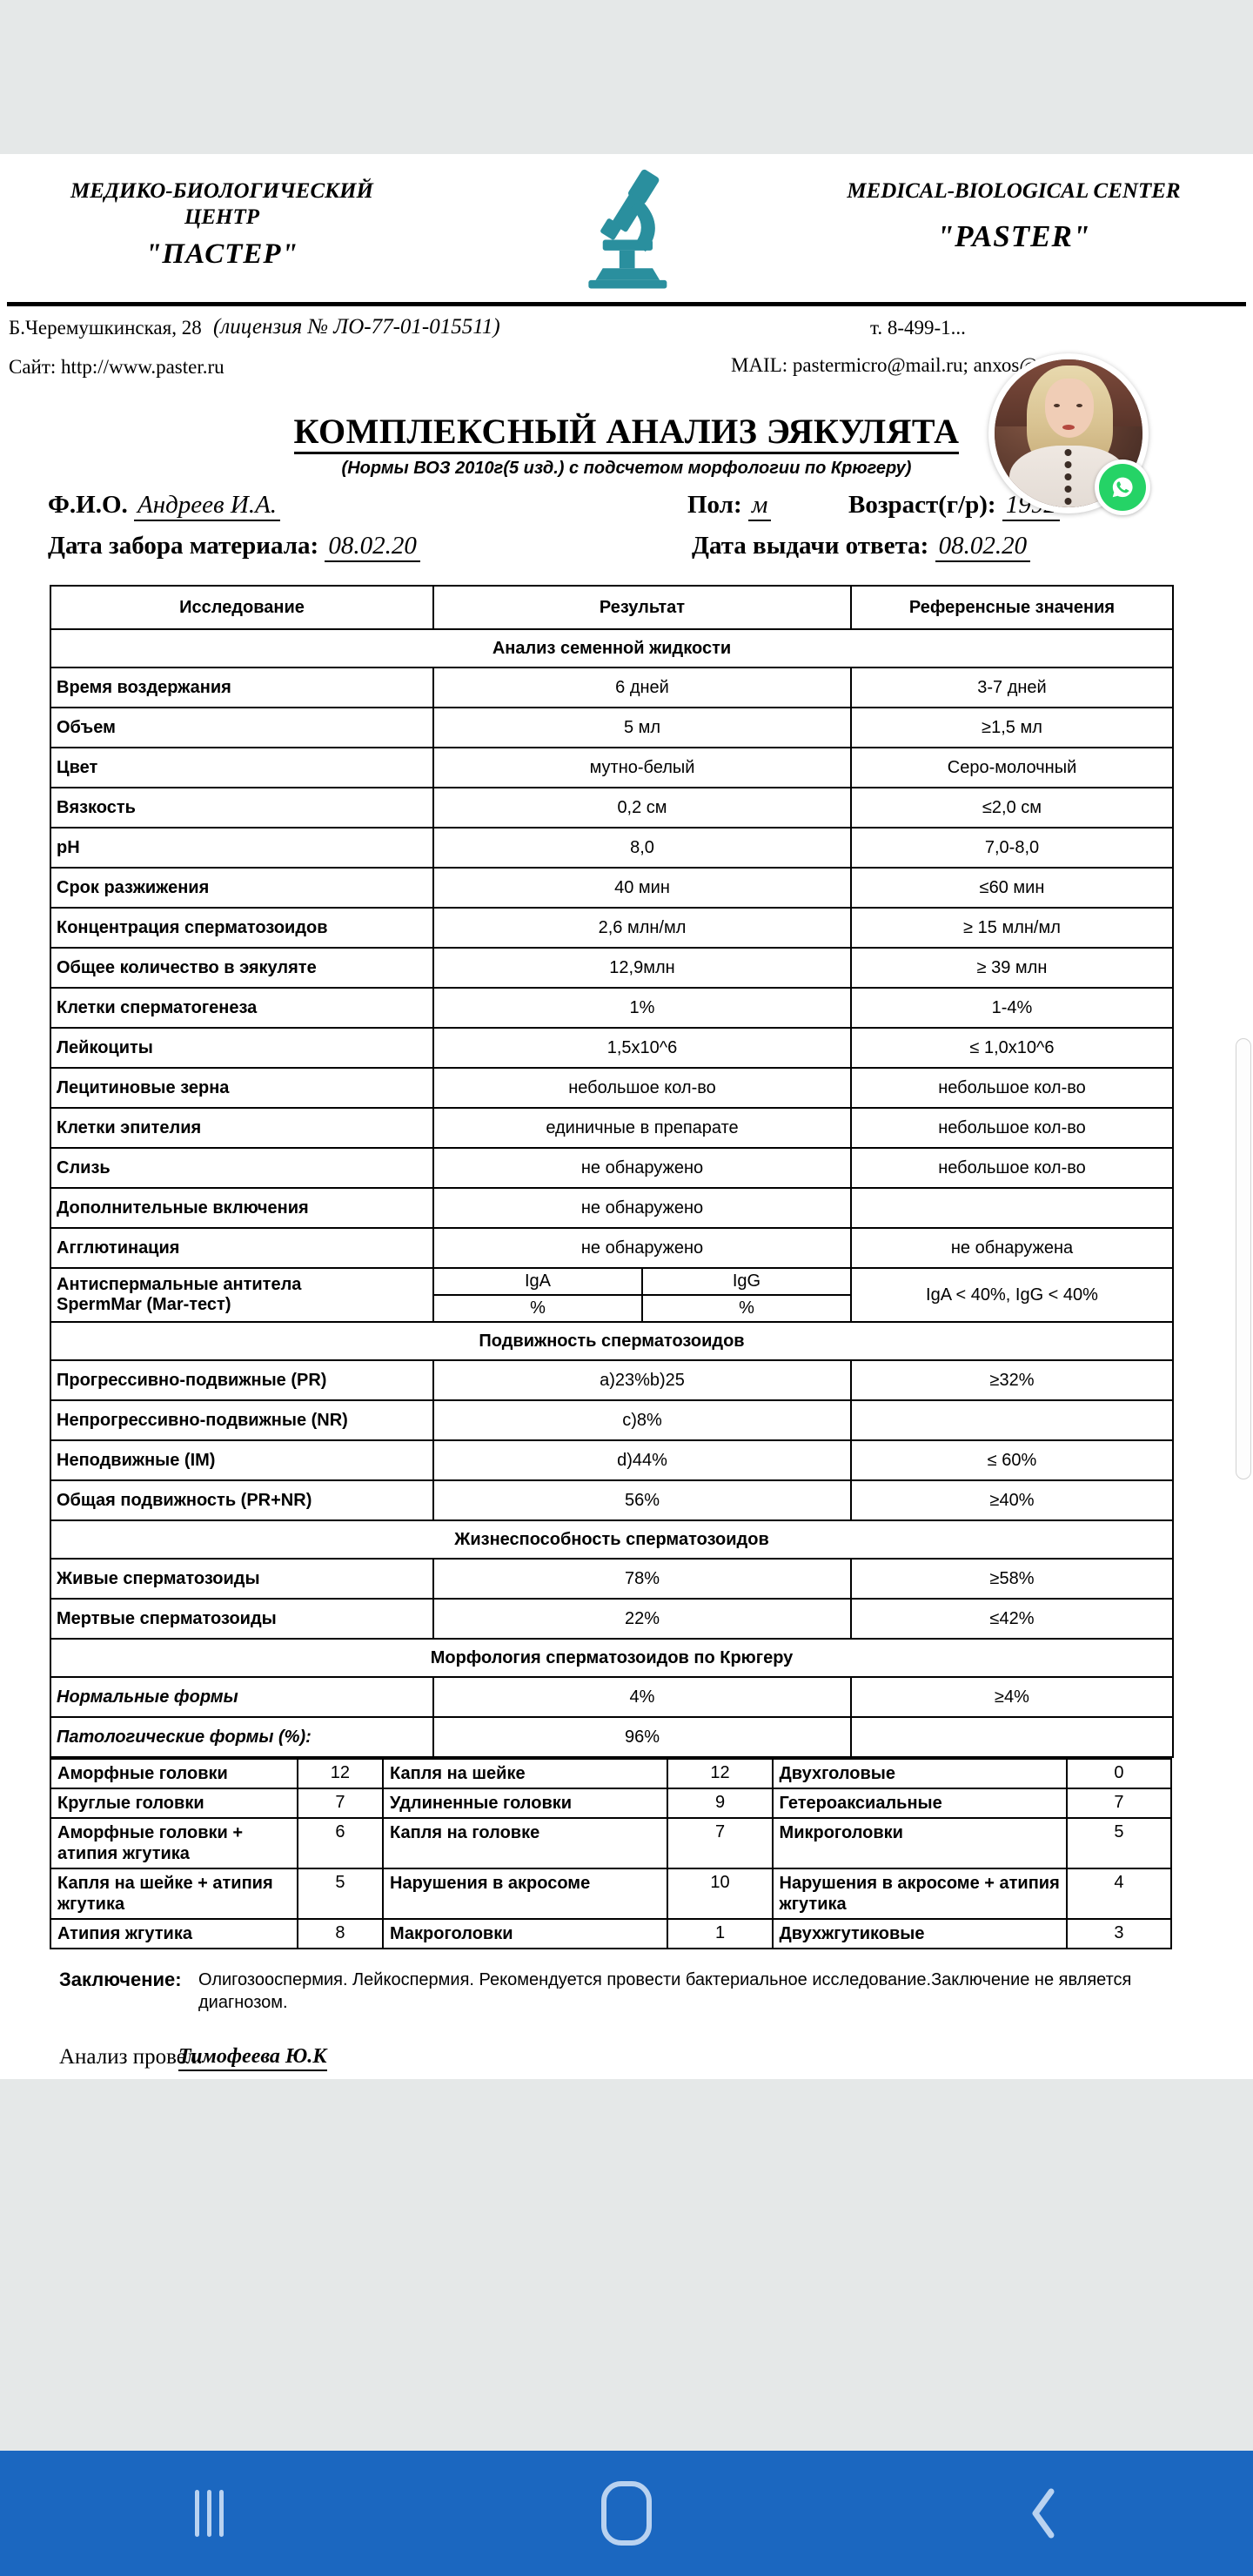  What do you see at coordinates (919, 1803) in the screenshot?
I see `morphology-label: Гетероаксиальные` at bounding box center [919, 1803].